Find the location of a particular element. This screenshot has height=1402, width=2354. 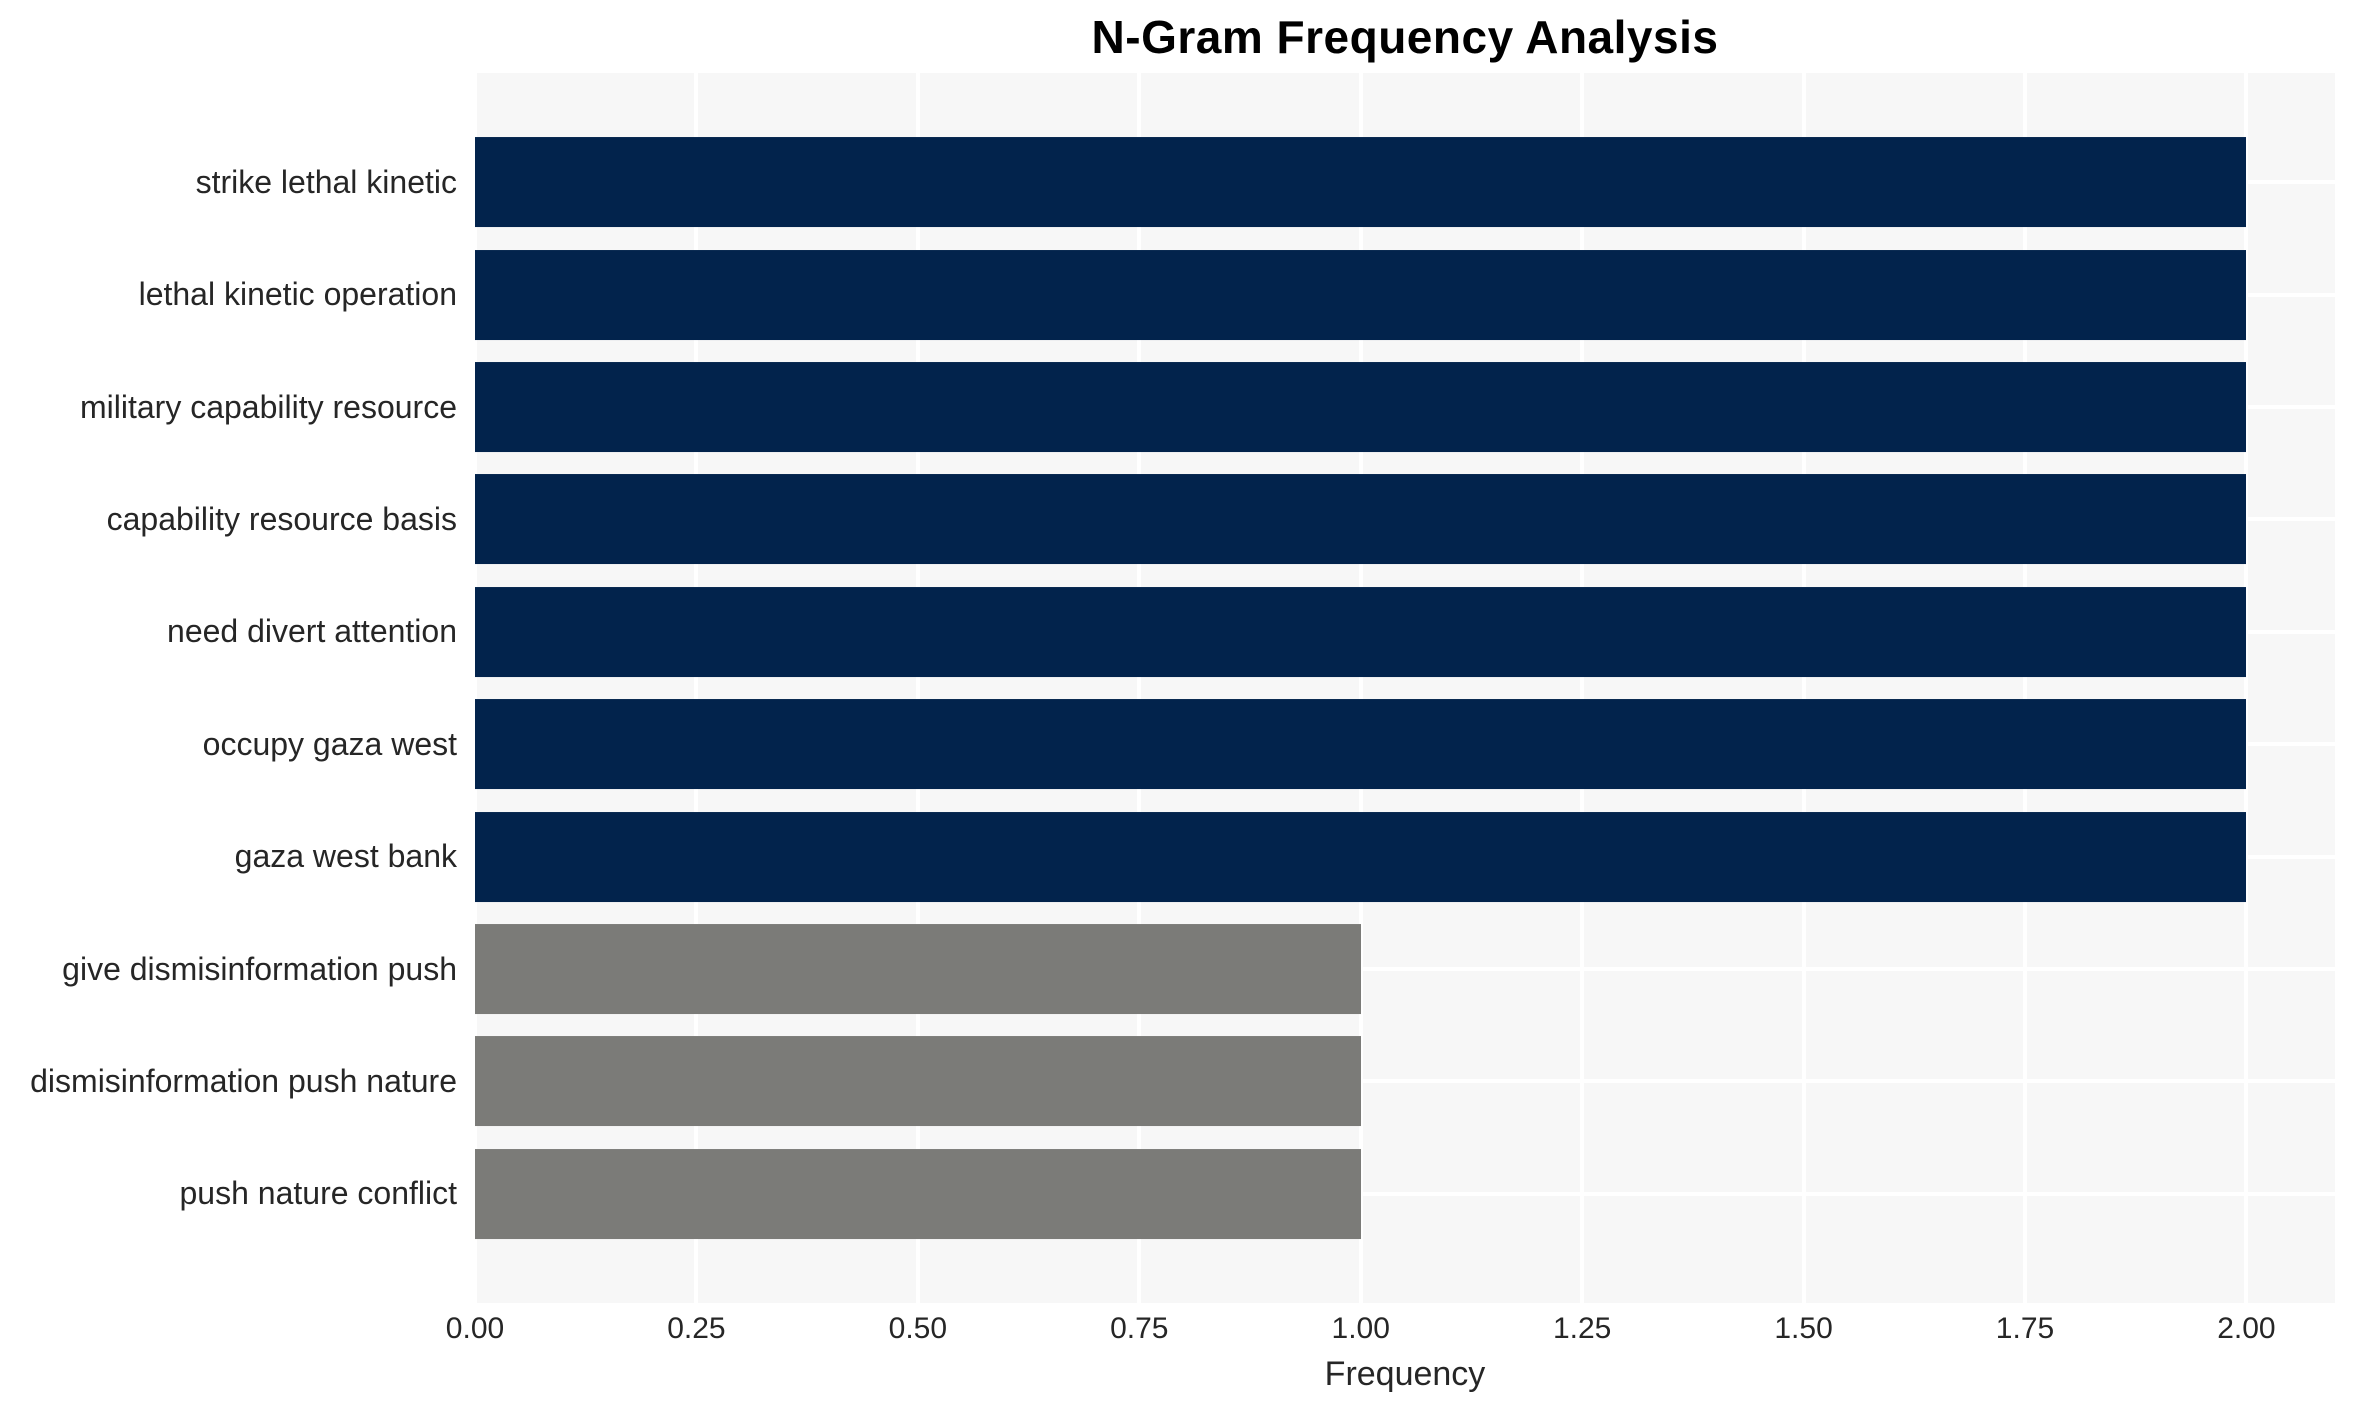

y-label-5: occupy gaza west is located at coordinates (329, 743).